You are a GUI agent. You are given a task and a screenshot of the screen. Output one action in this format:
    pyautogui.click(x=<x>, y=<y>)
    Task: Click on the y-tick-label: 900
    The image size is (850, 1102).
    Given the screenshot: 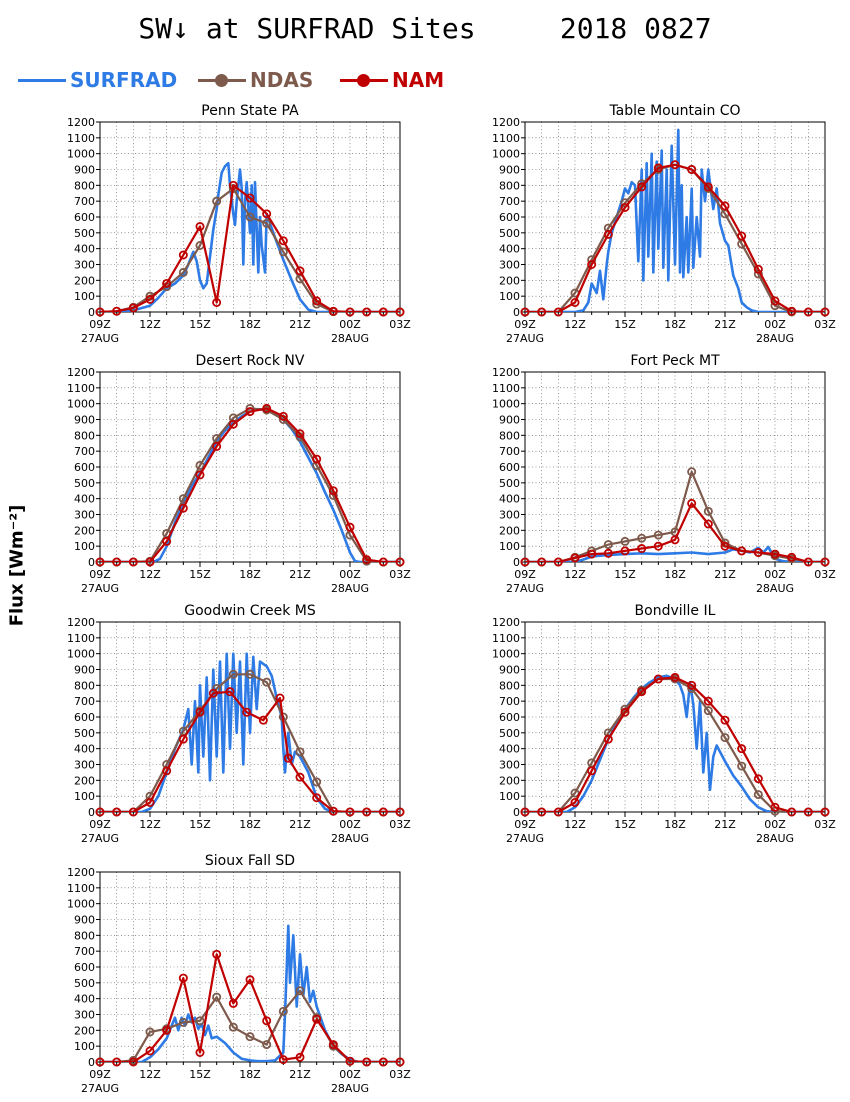 What is the action you would take?
    pyautogui.click(x=84, y=920)
    